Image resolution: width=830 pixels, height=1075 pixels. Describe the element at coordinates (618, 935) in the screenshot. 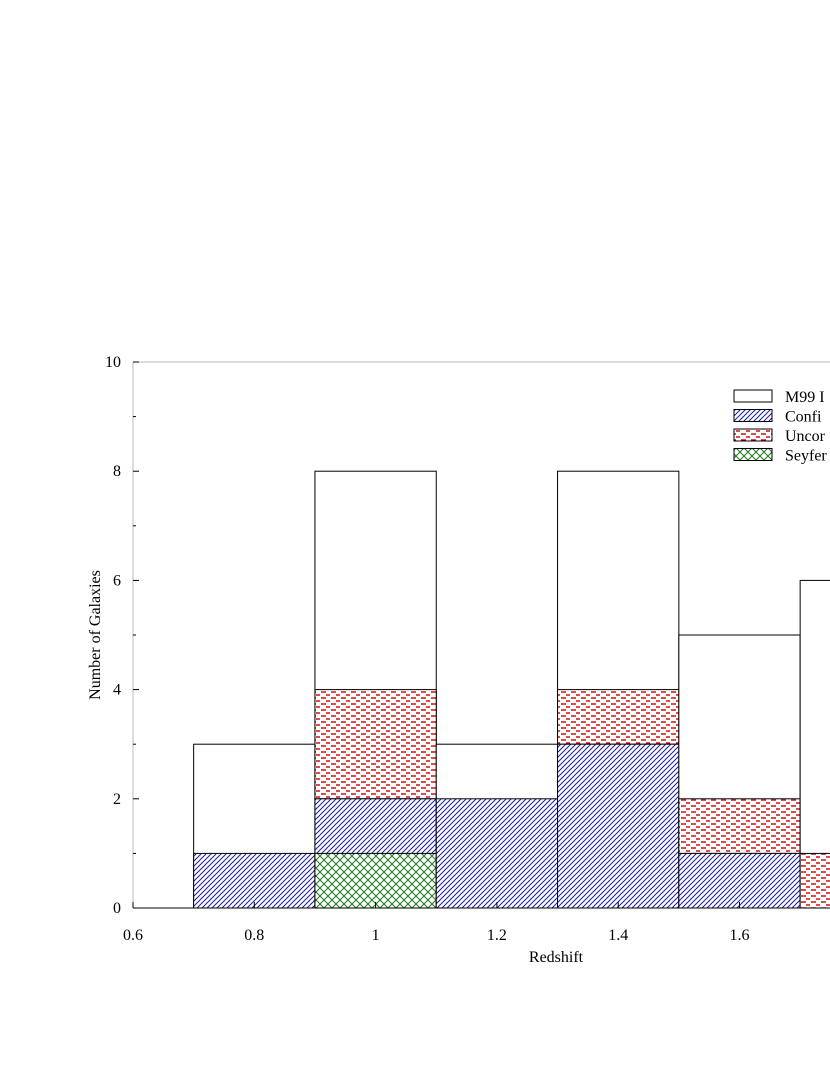

I see `x-tick-label-4: 1.4` at that location.